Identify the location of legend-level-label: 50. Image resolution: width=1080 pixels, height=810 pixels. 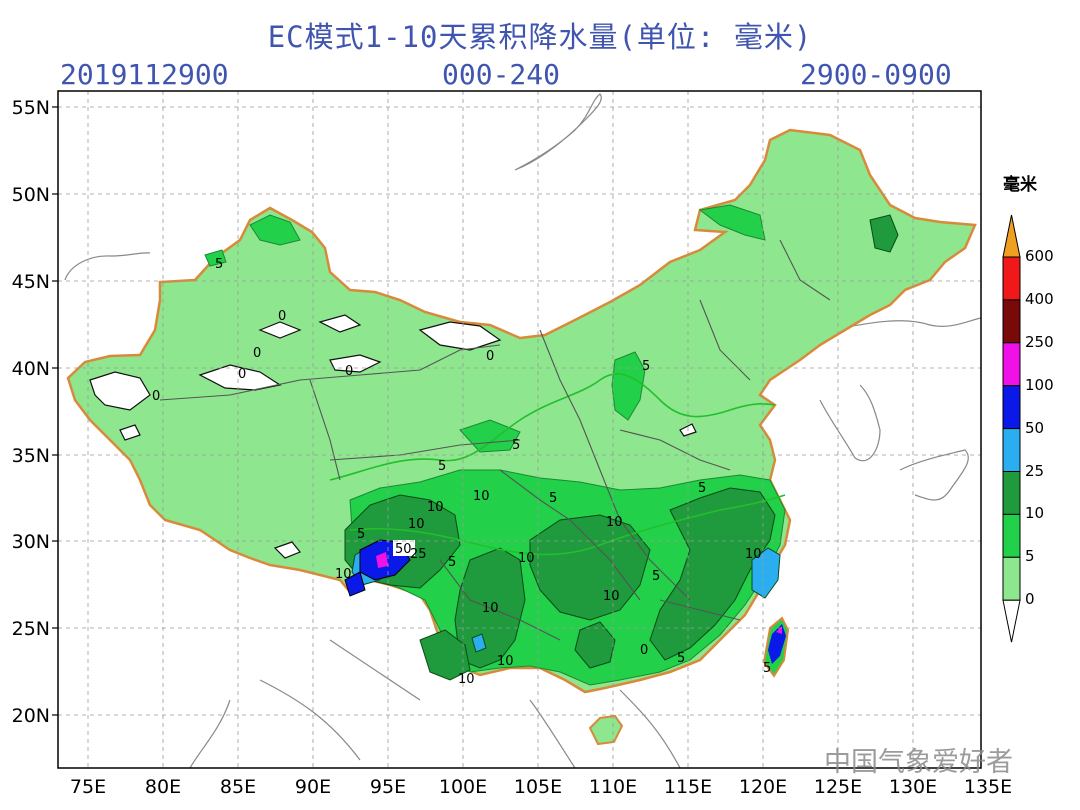
(1035, 427).